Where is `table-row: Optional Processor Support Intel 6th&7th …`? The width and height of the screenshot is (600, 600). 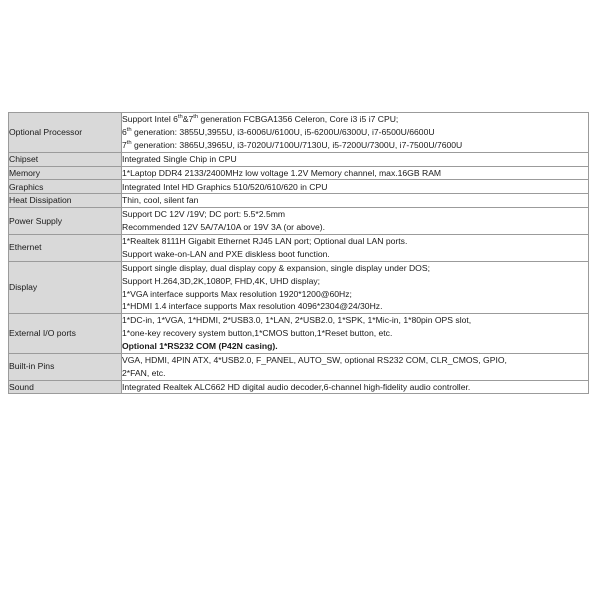
table-row: Optional Processor Support Intel 6th&7th … is located at coordinates (298, 132).